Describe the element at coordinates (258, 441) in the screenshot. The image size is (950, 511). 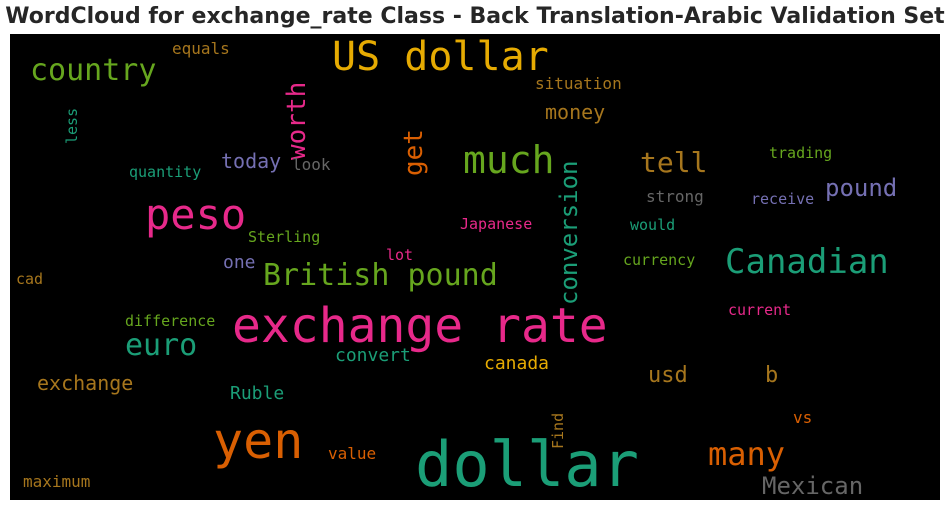
I see `word-yen: yen` at that location.